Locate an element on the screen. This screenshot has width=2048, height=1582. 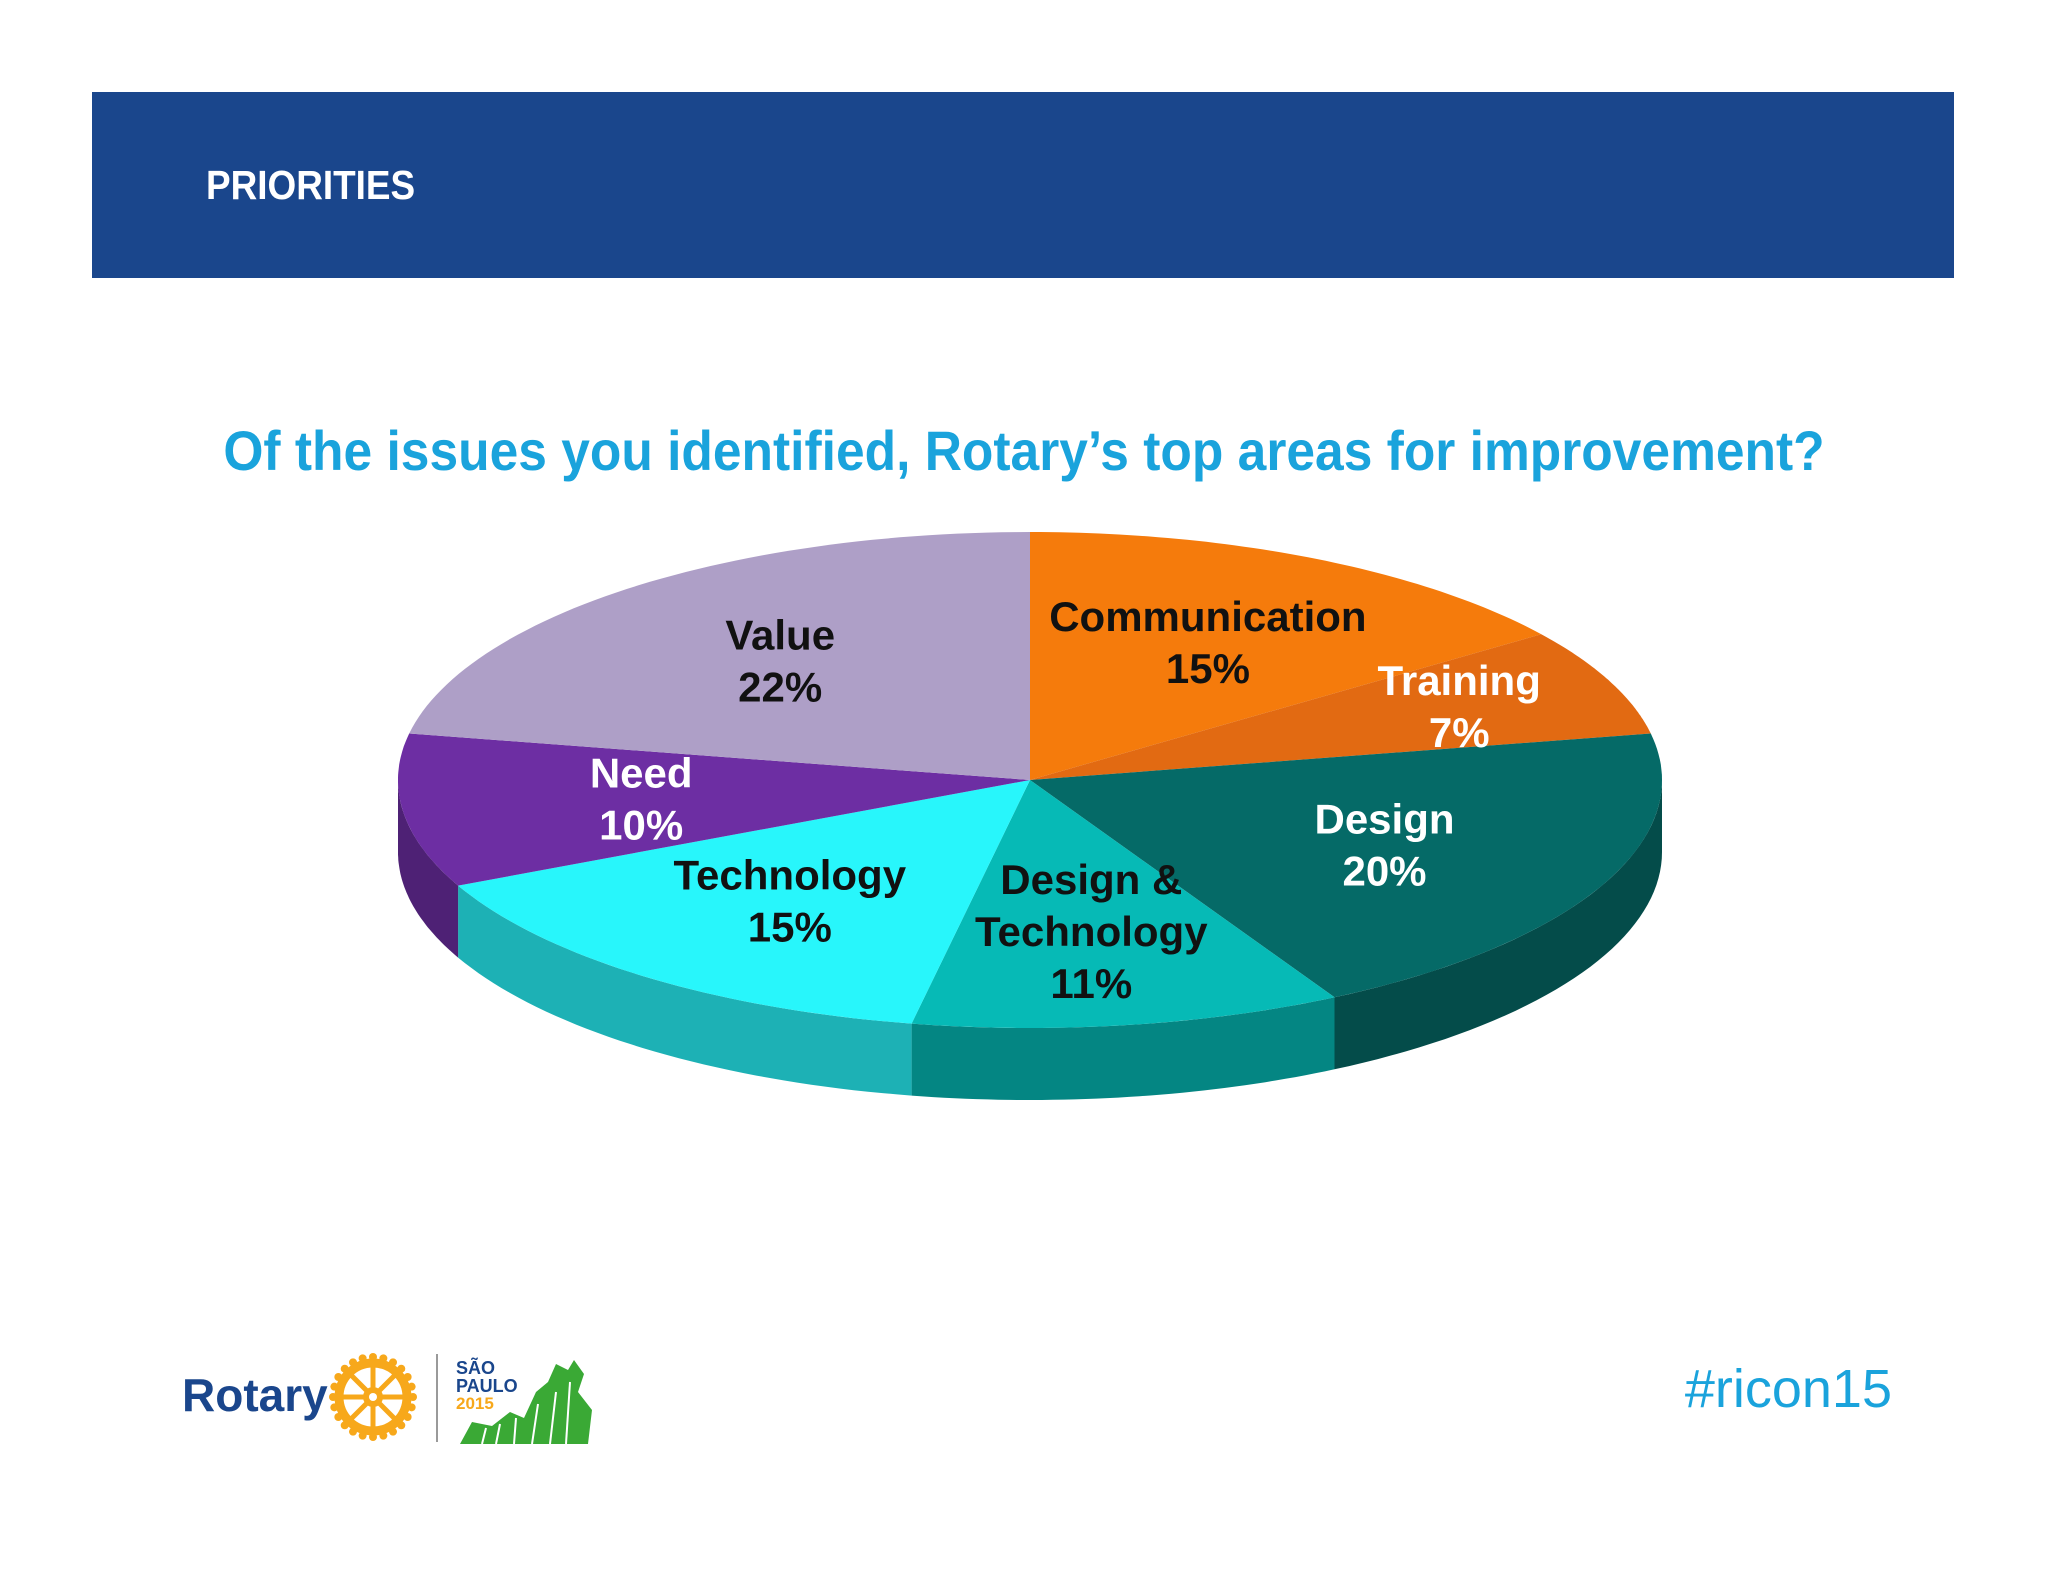
rotary-wordmark: Rotary is located at coordinates (255, 1395).